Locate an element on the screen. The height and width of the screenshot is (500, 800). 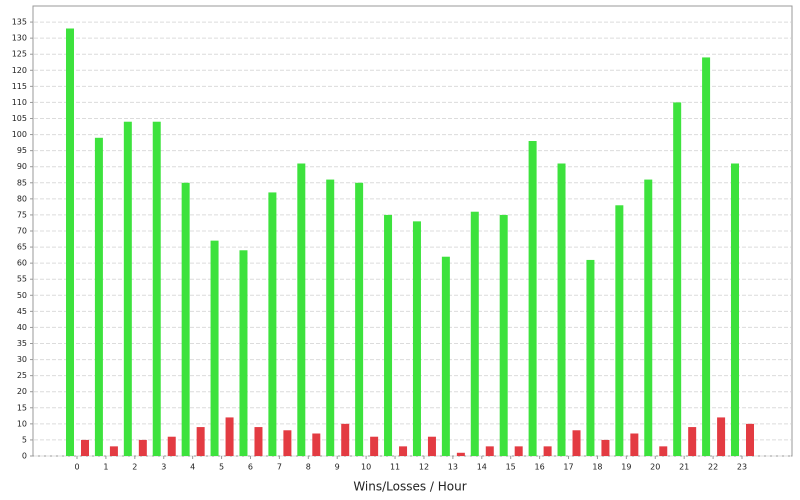
x-tick-label: 3 is located at coordinates (163, 467).